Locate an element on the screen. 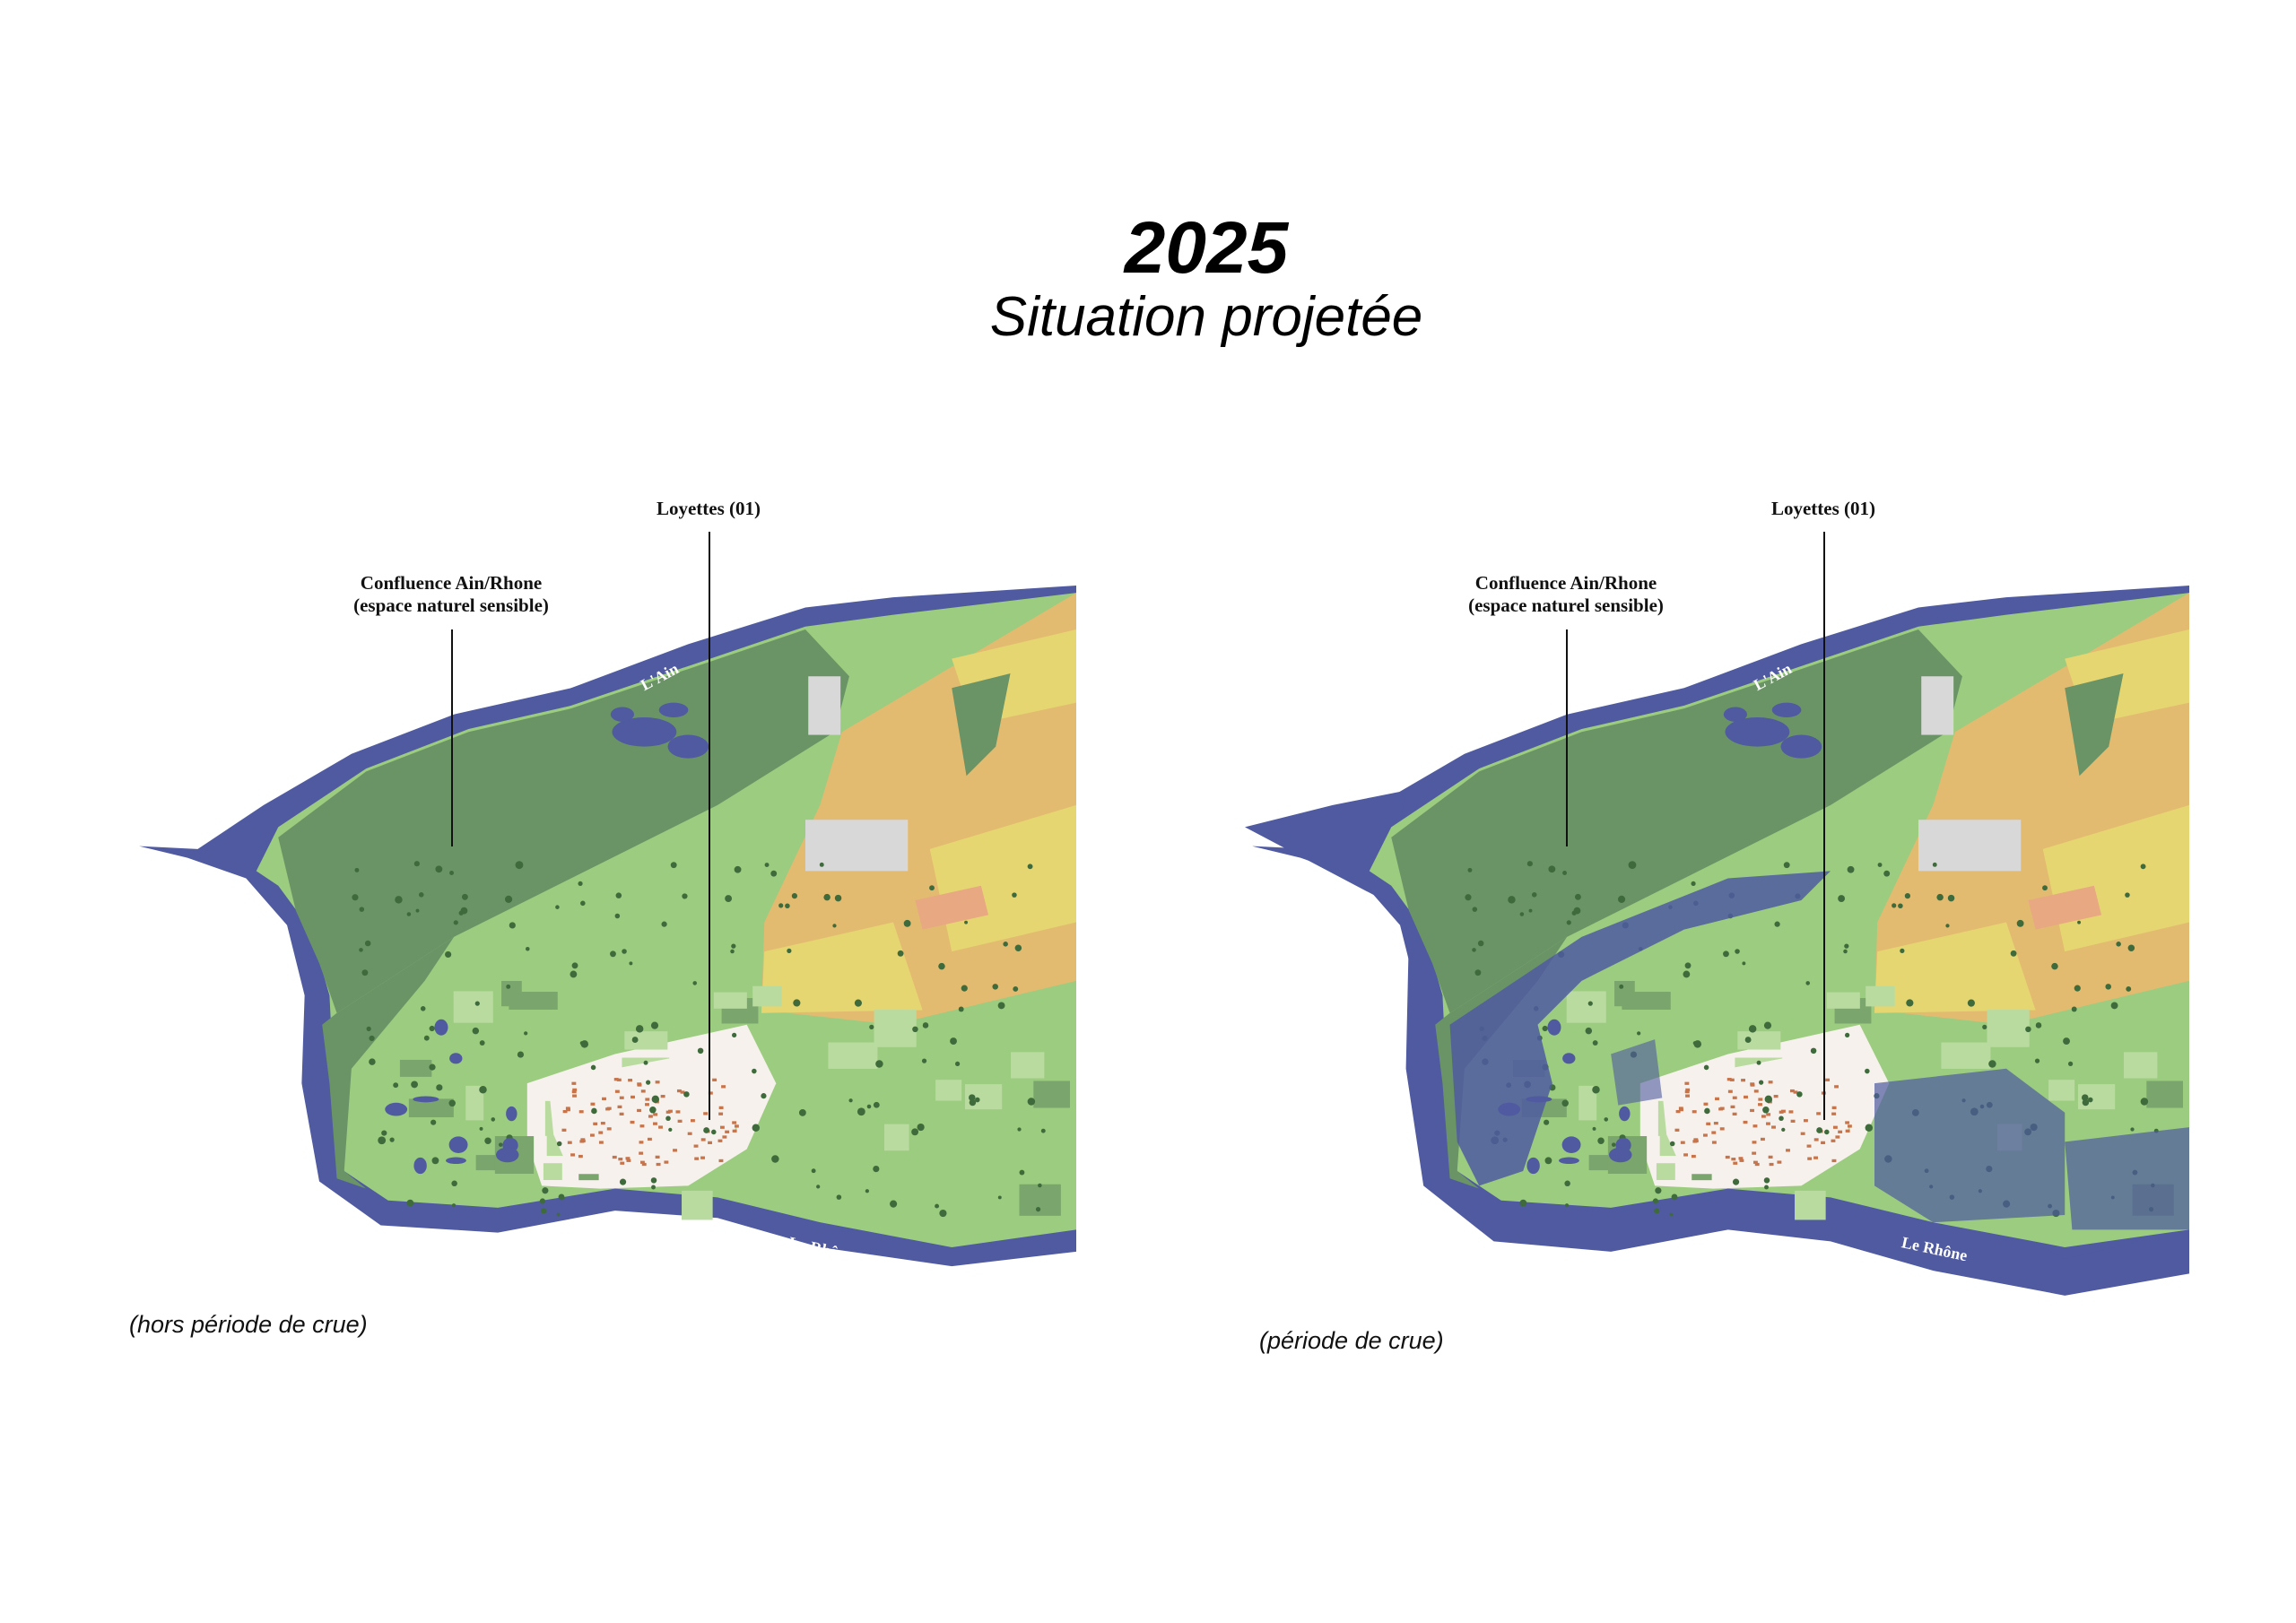 This screenshot has width=2296, height=1623. forest is located at coordinates (1676, 821).